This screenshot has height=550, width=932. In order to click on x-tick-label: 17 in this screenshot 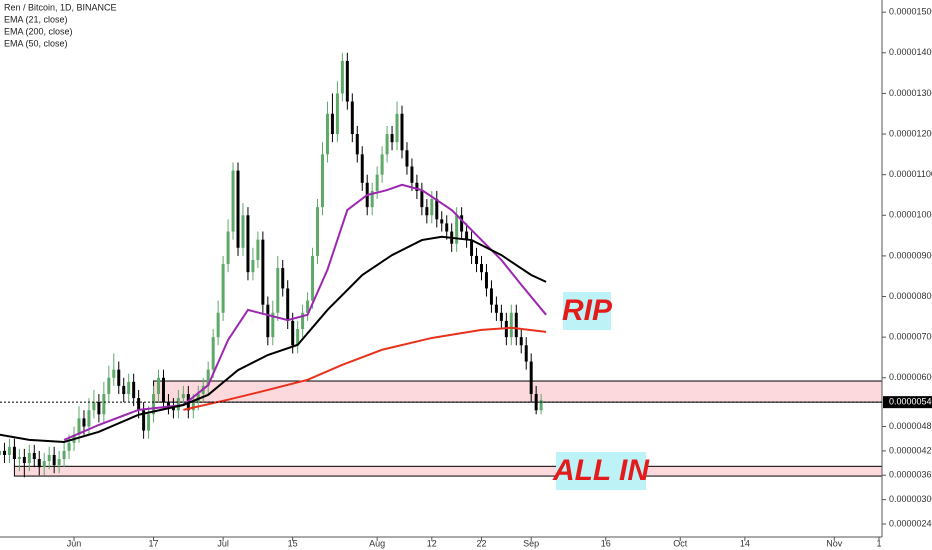, I will do `click(154, 543)`.